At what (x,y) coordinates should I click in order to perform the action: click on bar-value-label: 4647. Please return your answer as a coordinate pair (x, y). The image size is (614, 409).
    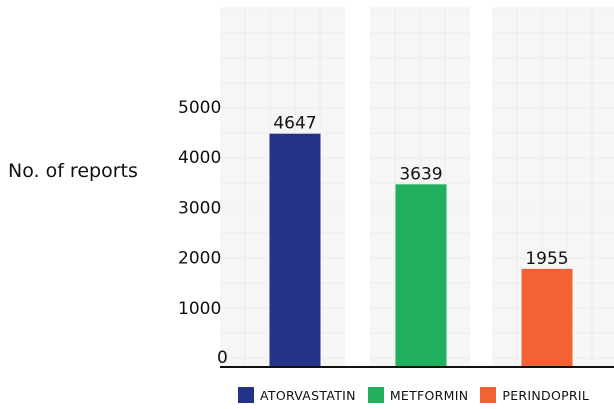
    Looking at the image, I should click on (294, 124).